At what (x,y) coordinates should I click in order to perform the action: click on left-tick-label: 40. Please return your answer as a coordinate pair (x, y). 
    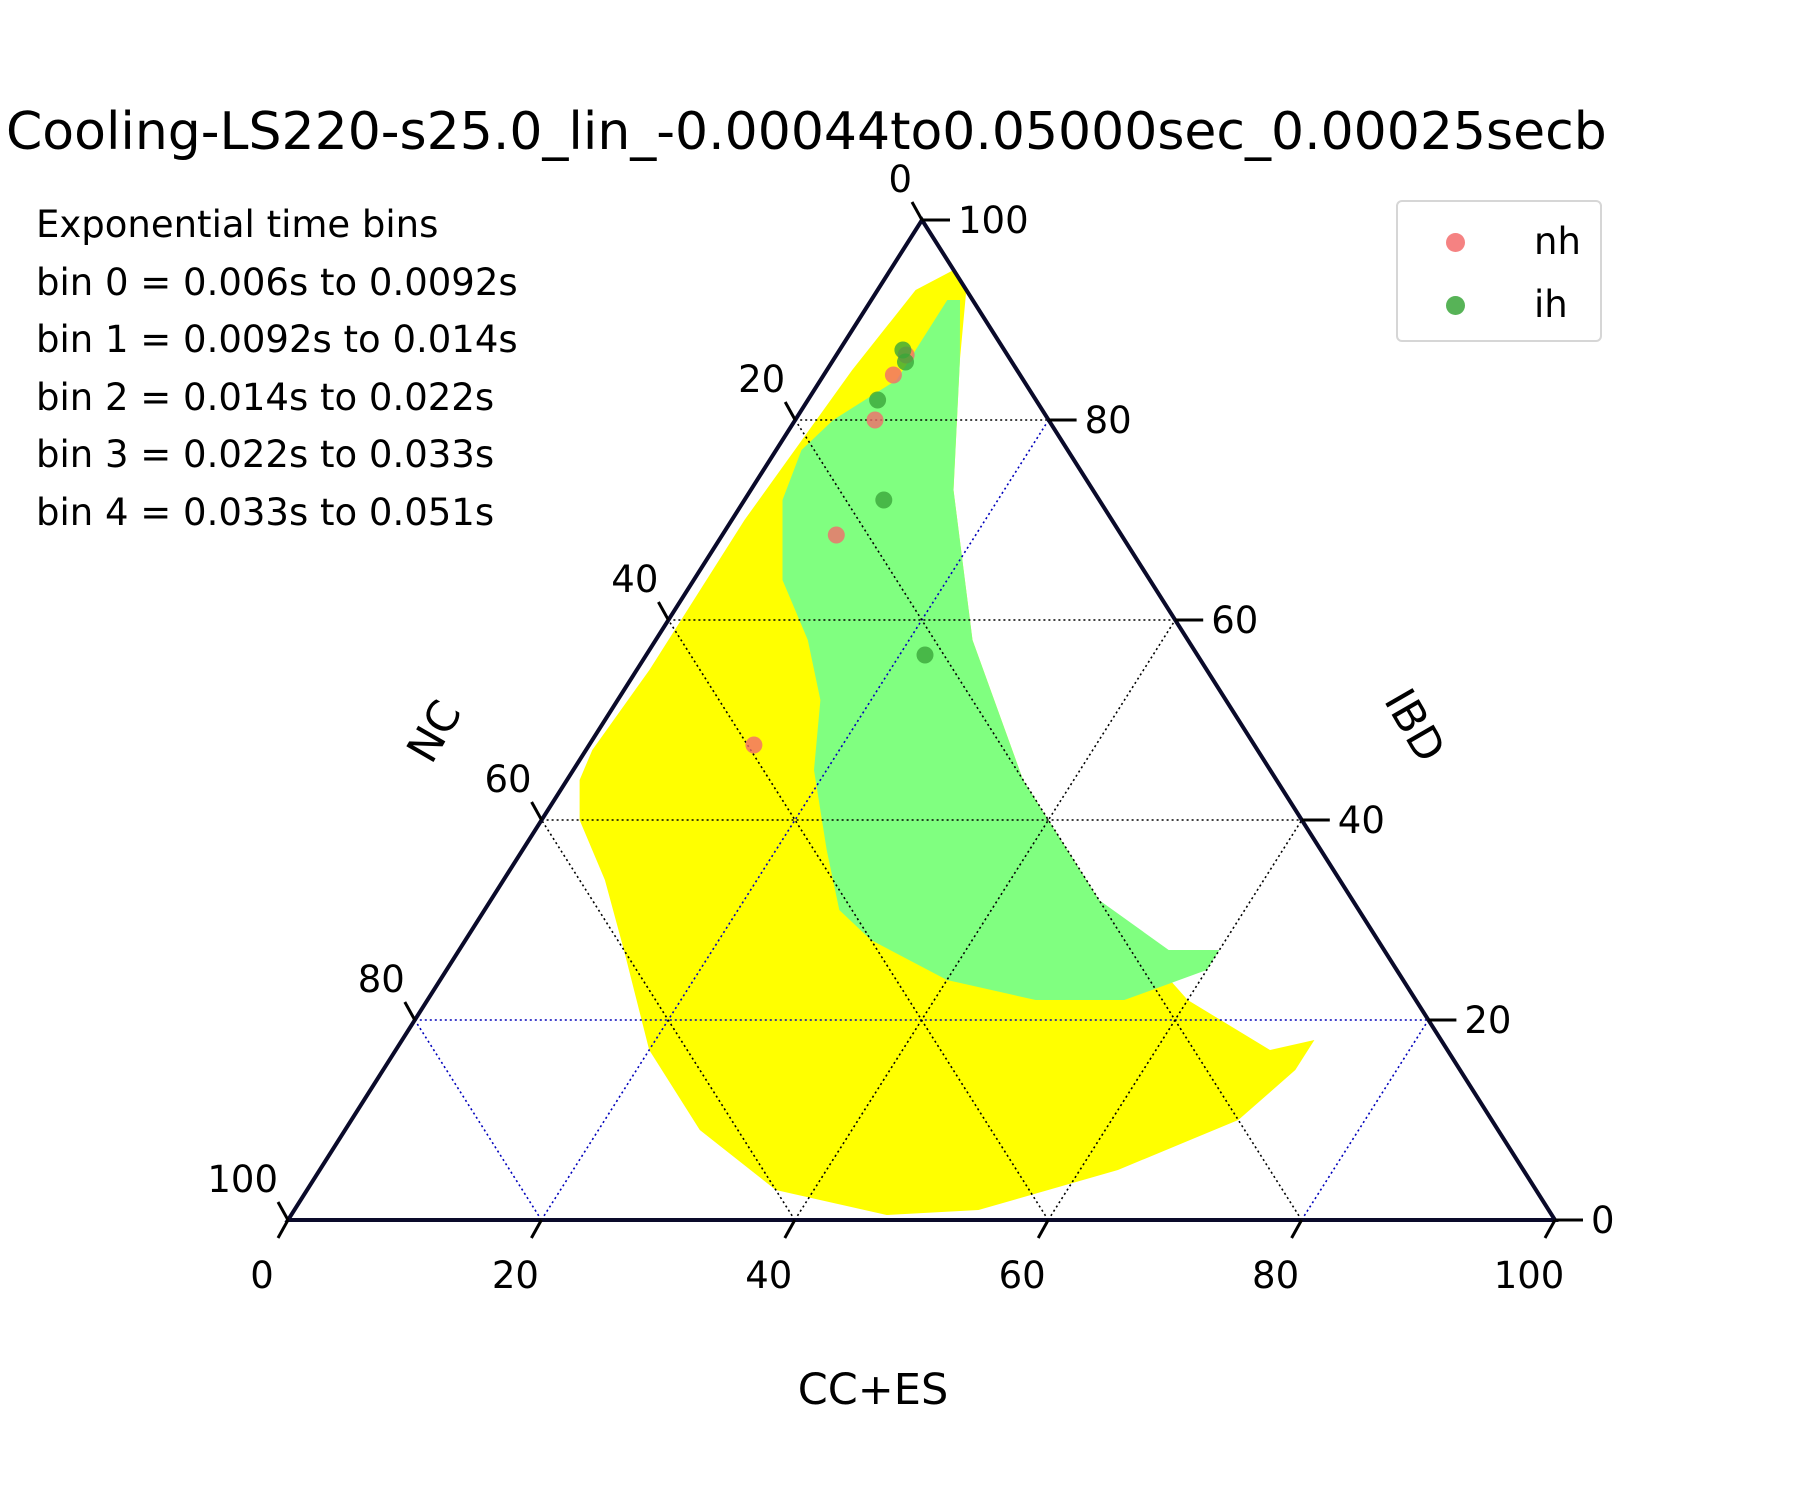
    Looking at the image, I should click on (634, 579).